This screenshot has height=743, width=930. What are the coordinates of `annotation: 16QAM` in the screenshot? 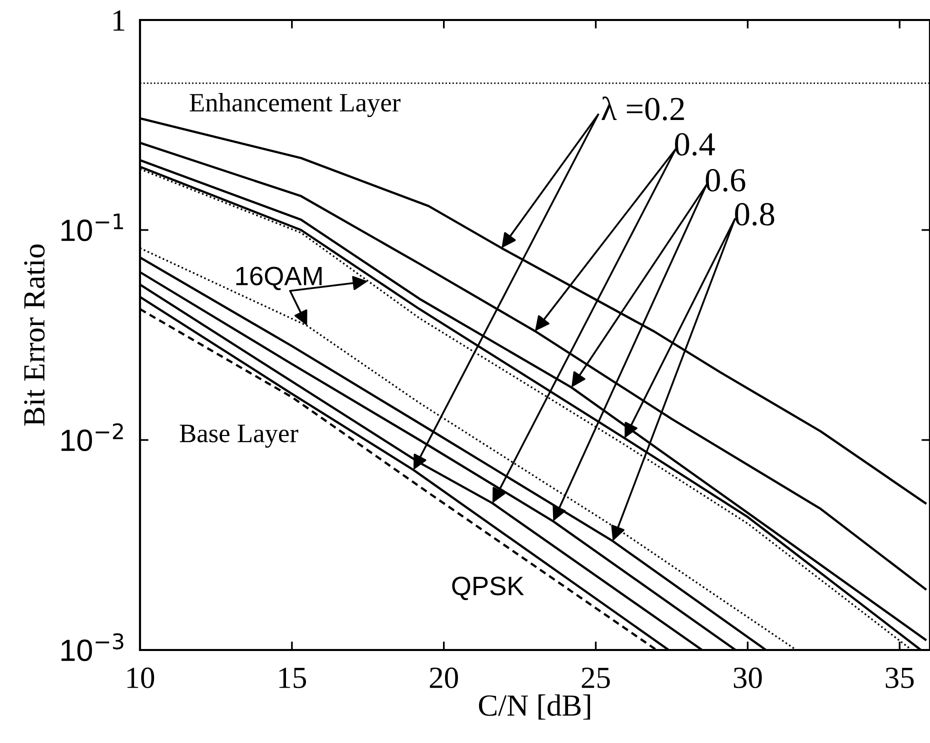 It's located at (279, 278).